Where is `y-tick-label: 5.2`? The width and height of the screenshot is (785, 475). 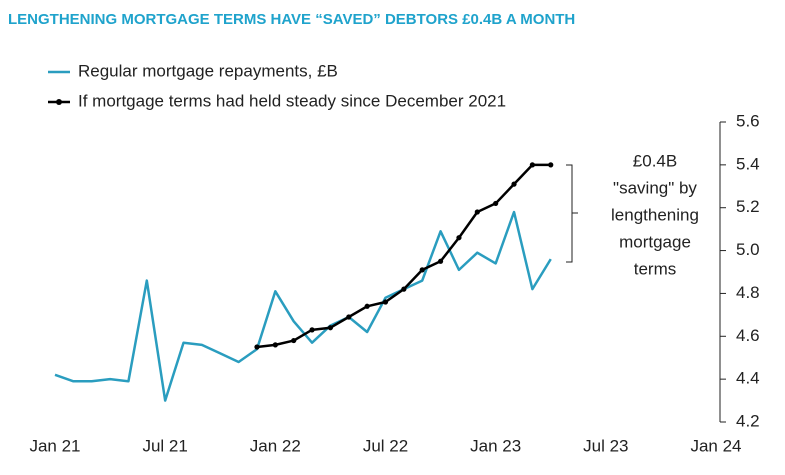 y-tick-label: 5.2 is located at coordinates (748, 206).